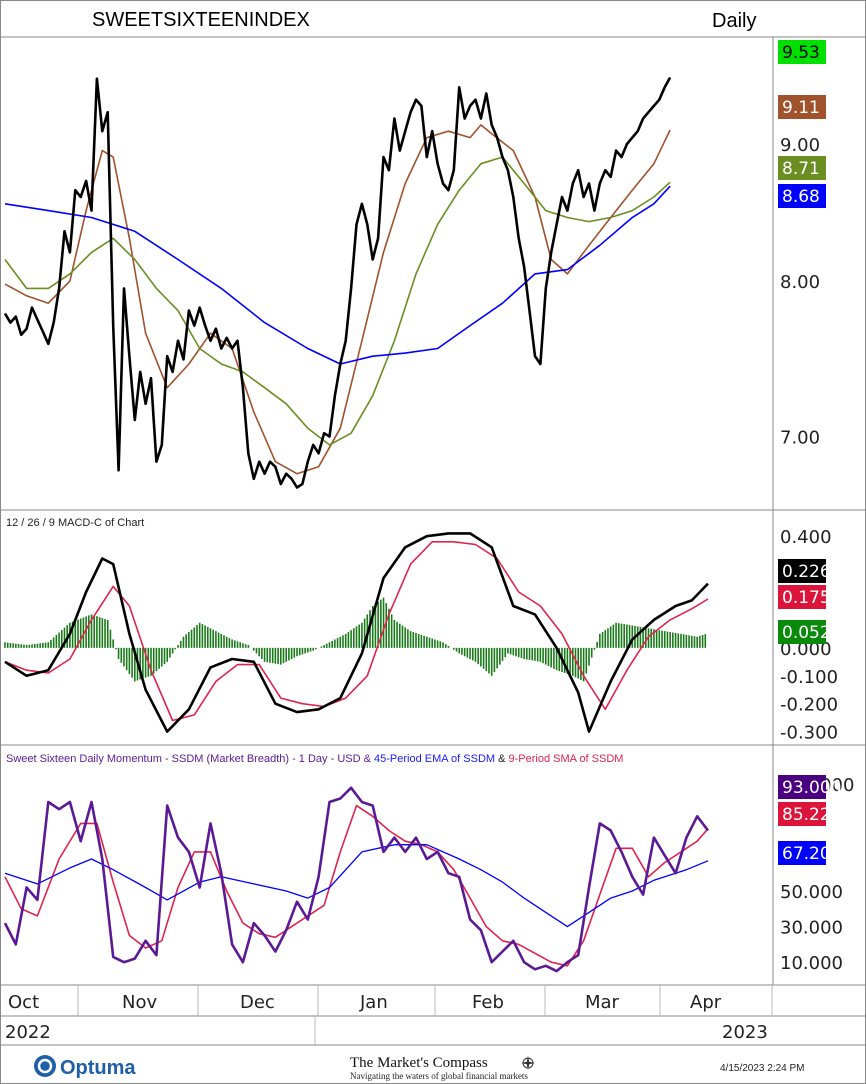  Describe the element at coordinates (811, 892) in the screenshot. I see `momentum-y-tick-label: 50.000` at that location.